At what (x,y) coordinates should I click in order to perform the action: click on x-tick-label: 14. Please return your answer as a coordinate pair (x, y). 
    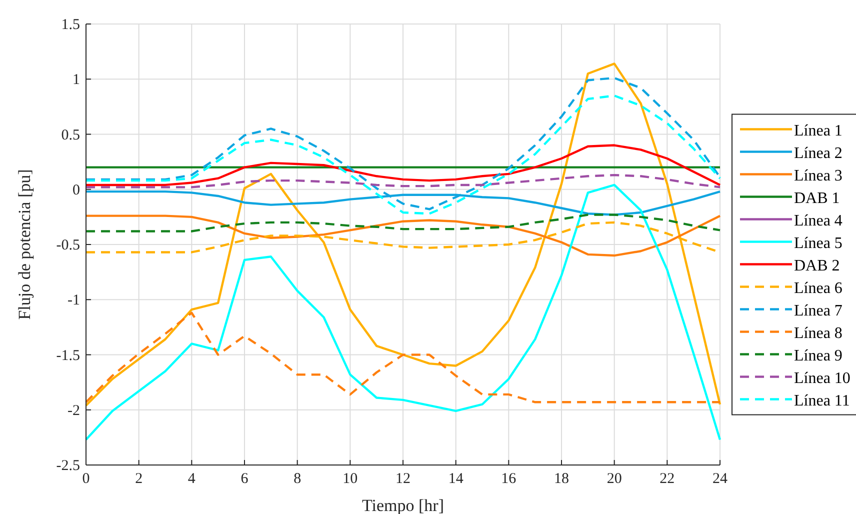
    Looking at the image, I should click on (456, 479).